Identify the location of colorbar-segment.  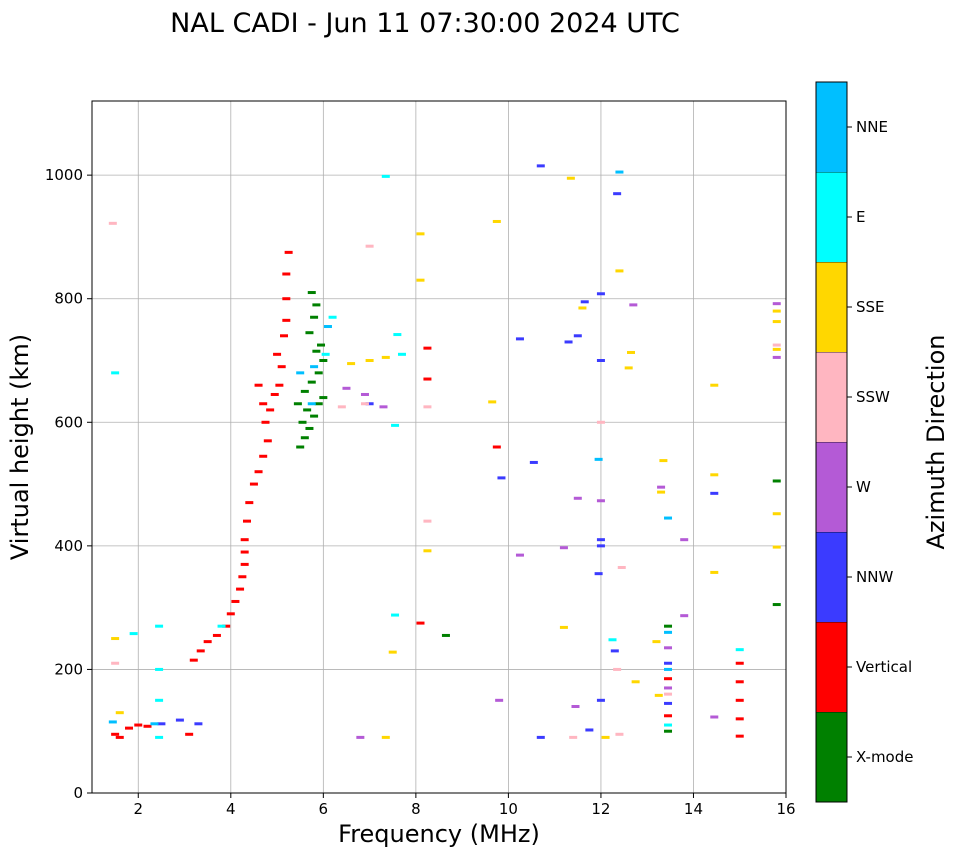
(831, 577).